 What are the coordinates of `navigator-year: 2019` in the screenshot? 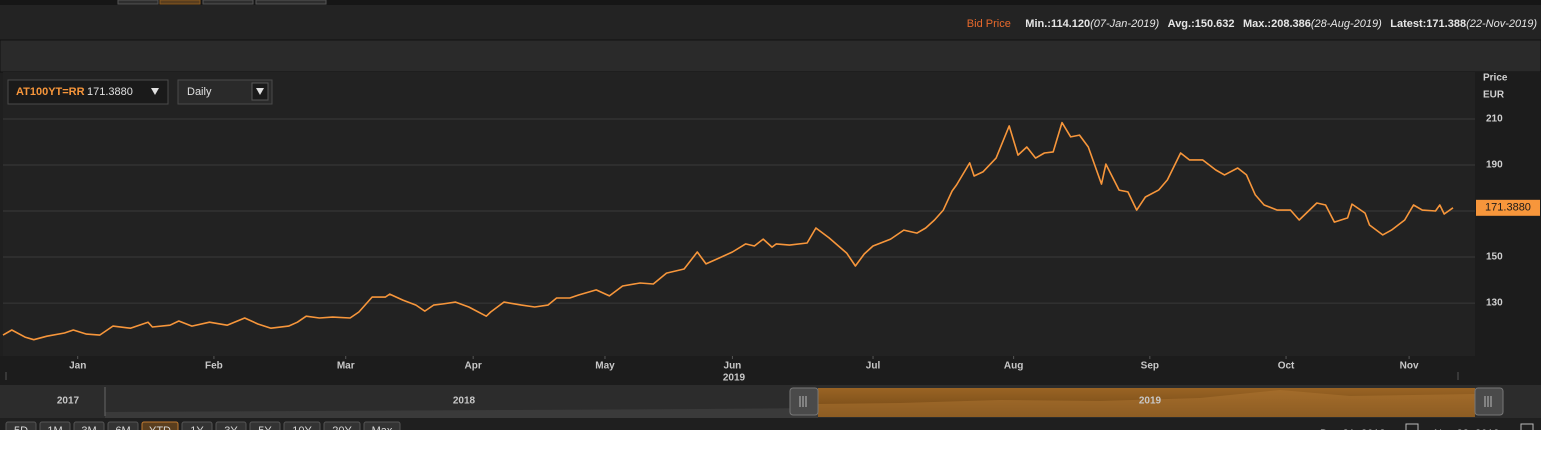 It's located at (1150, 401).